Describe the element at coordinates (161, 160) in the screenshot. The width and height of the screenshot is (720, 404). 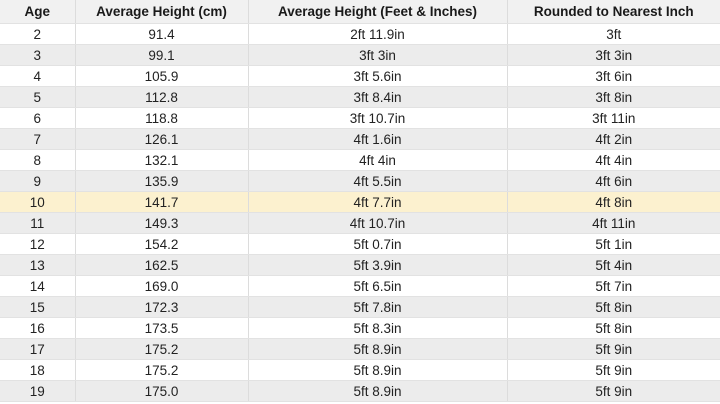
I see `cell-height-cm: 132.1` at that location.